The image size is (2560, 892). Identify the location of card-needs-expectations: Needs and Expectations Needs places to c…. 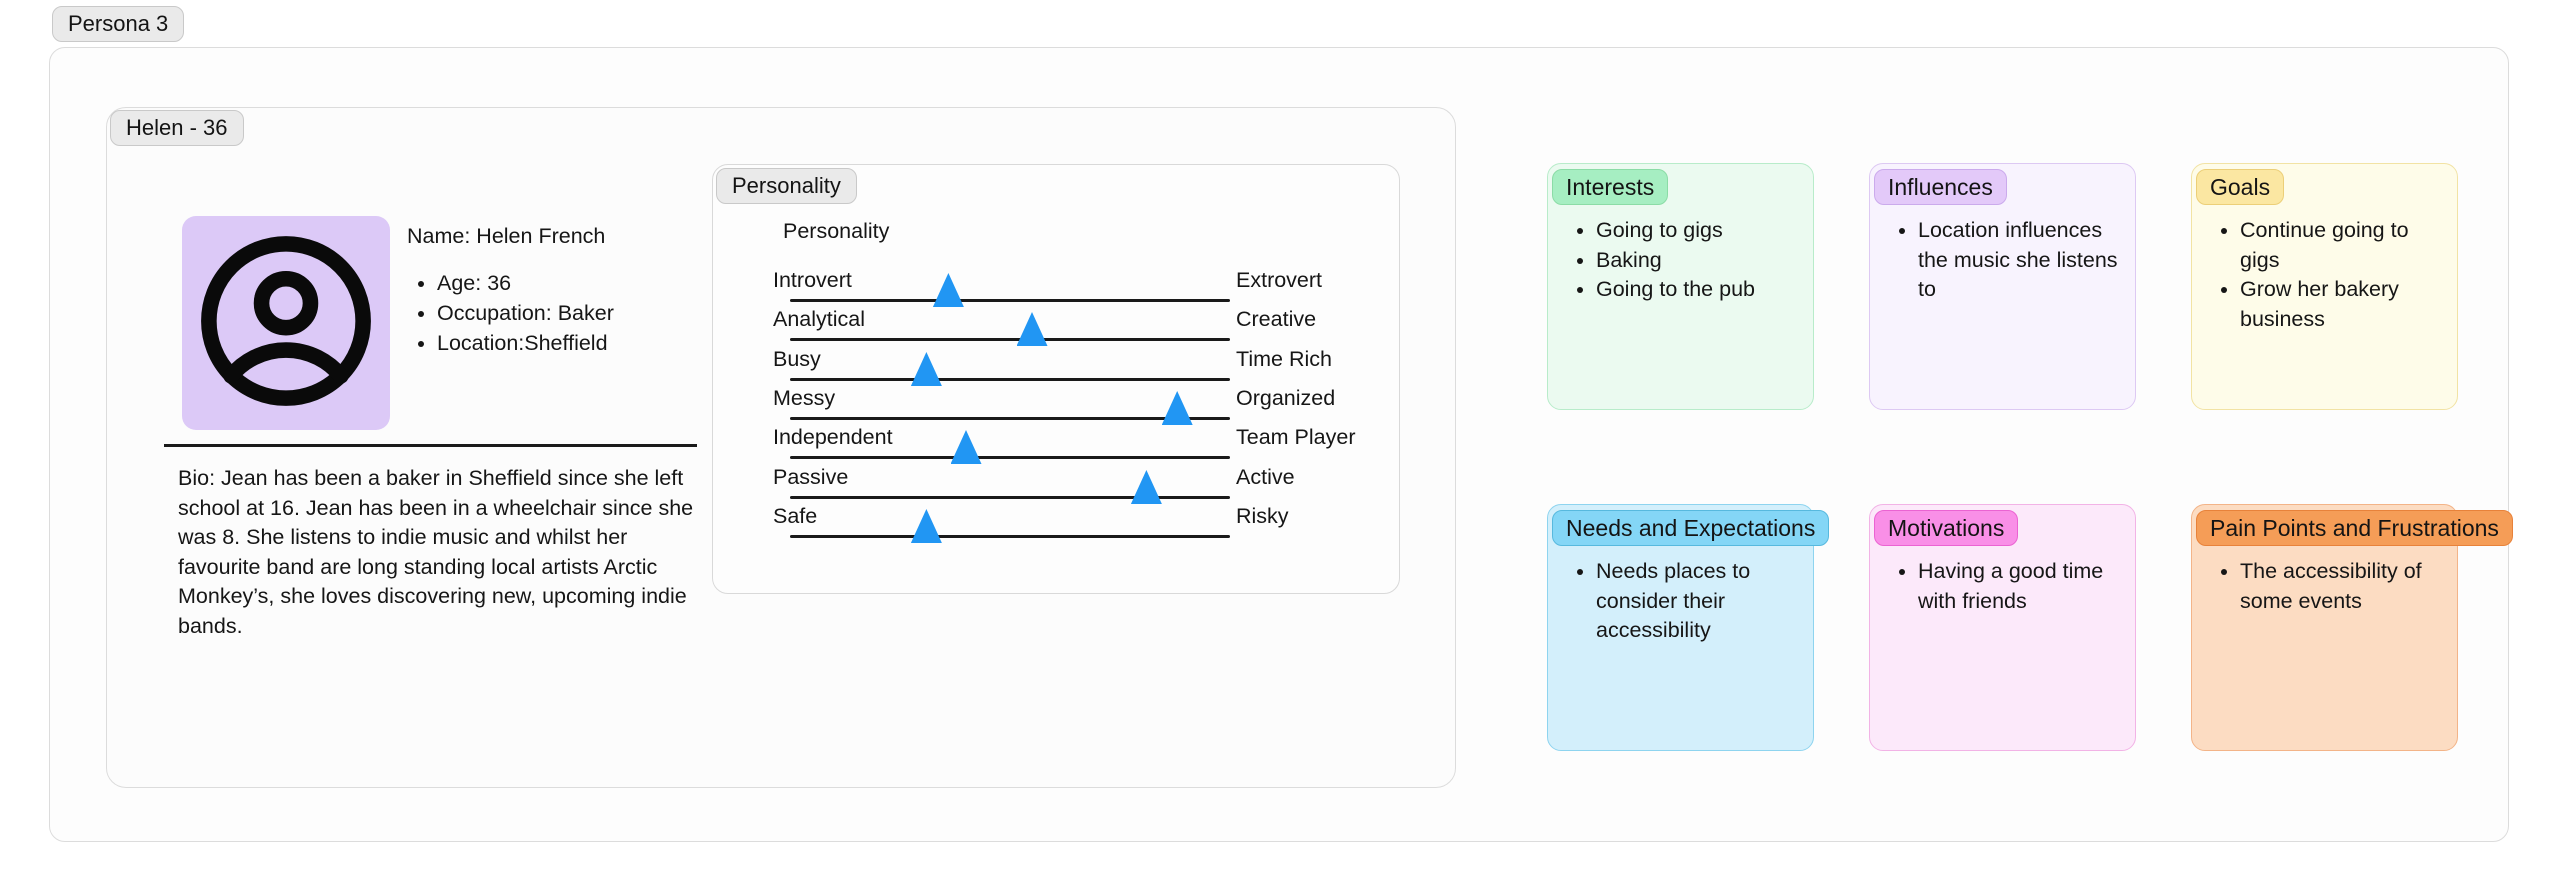
(1688, 627).